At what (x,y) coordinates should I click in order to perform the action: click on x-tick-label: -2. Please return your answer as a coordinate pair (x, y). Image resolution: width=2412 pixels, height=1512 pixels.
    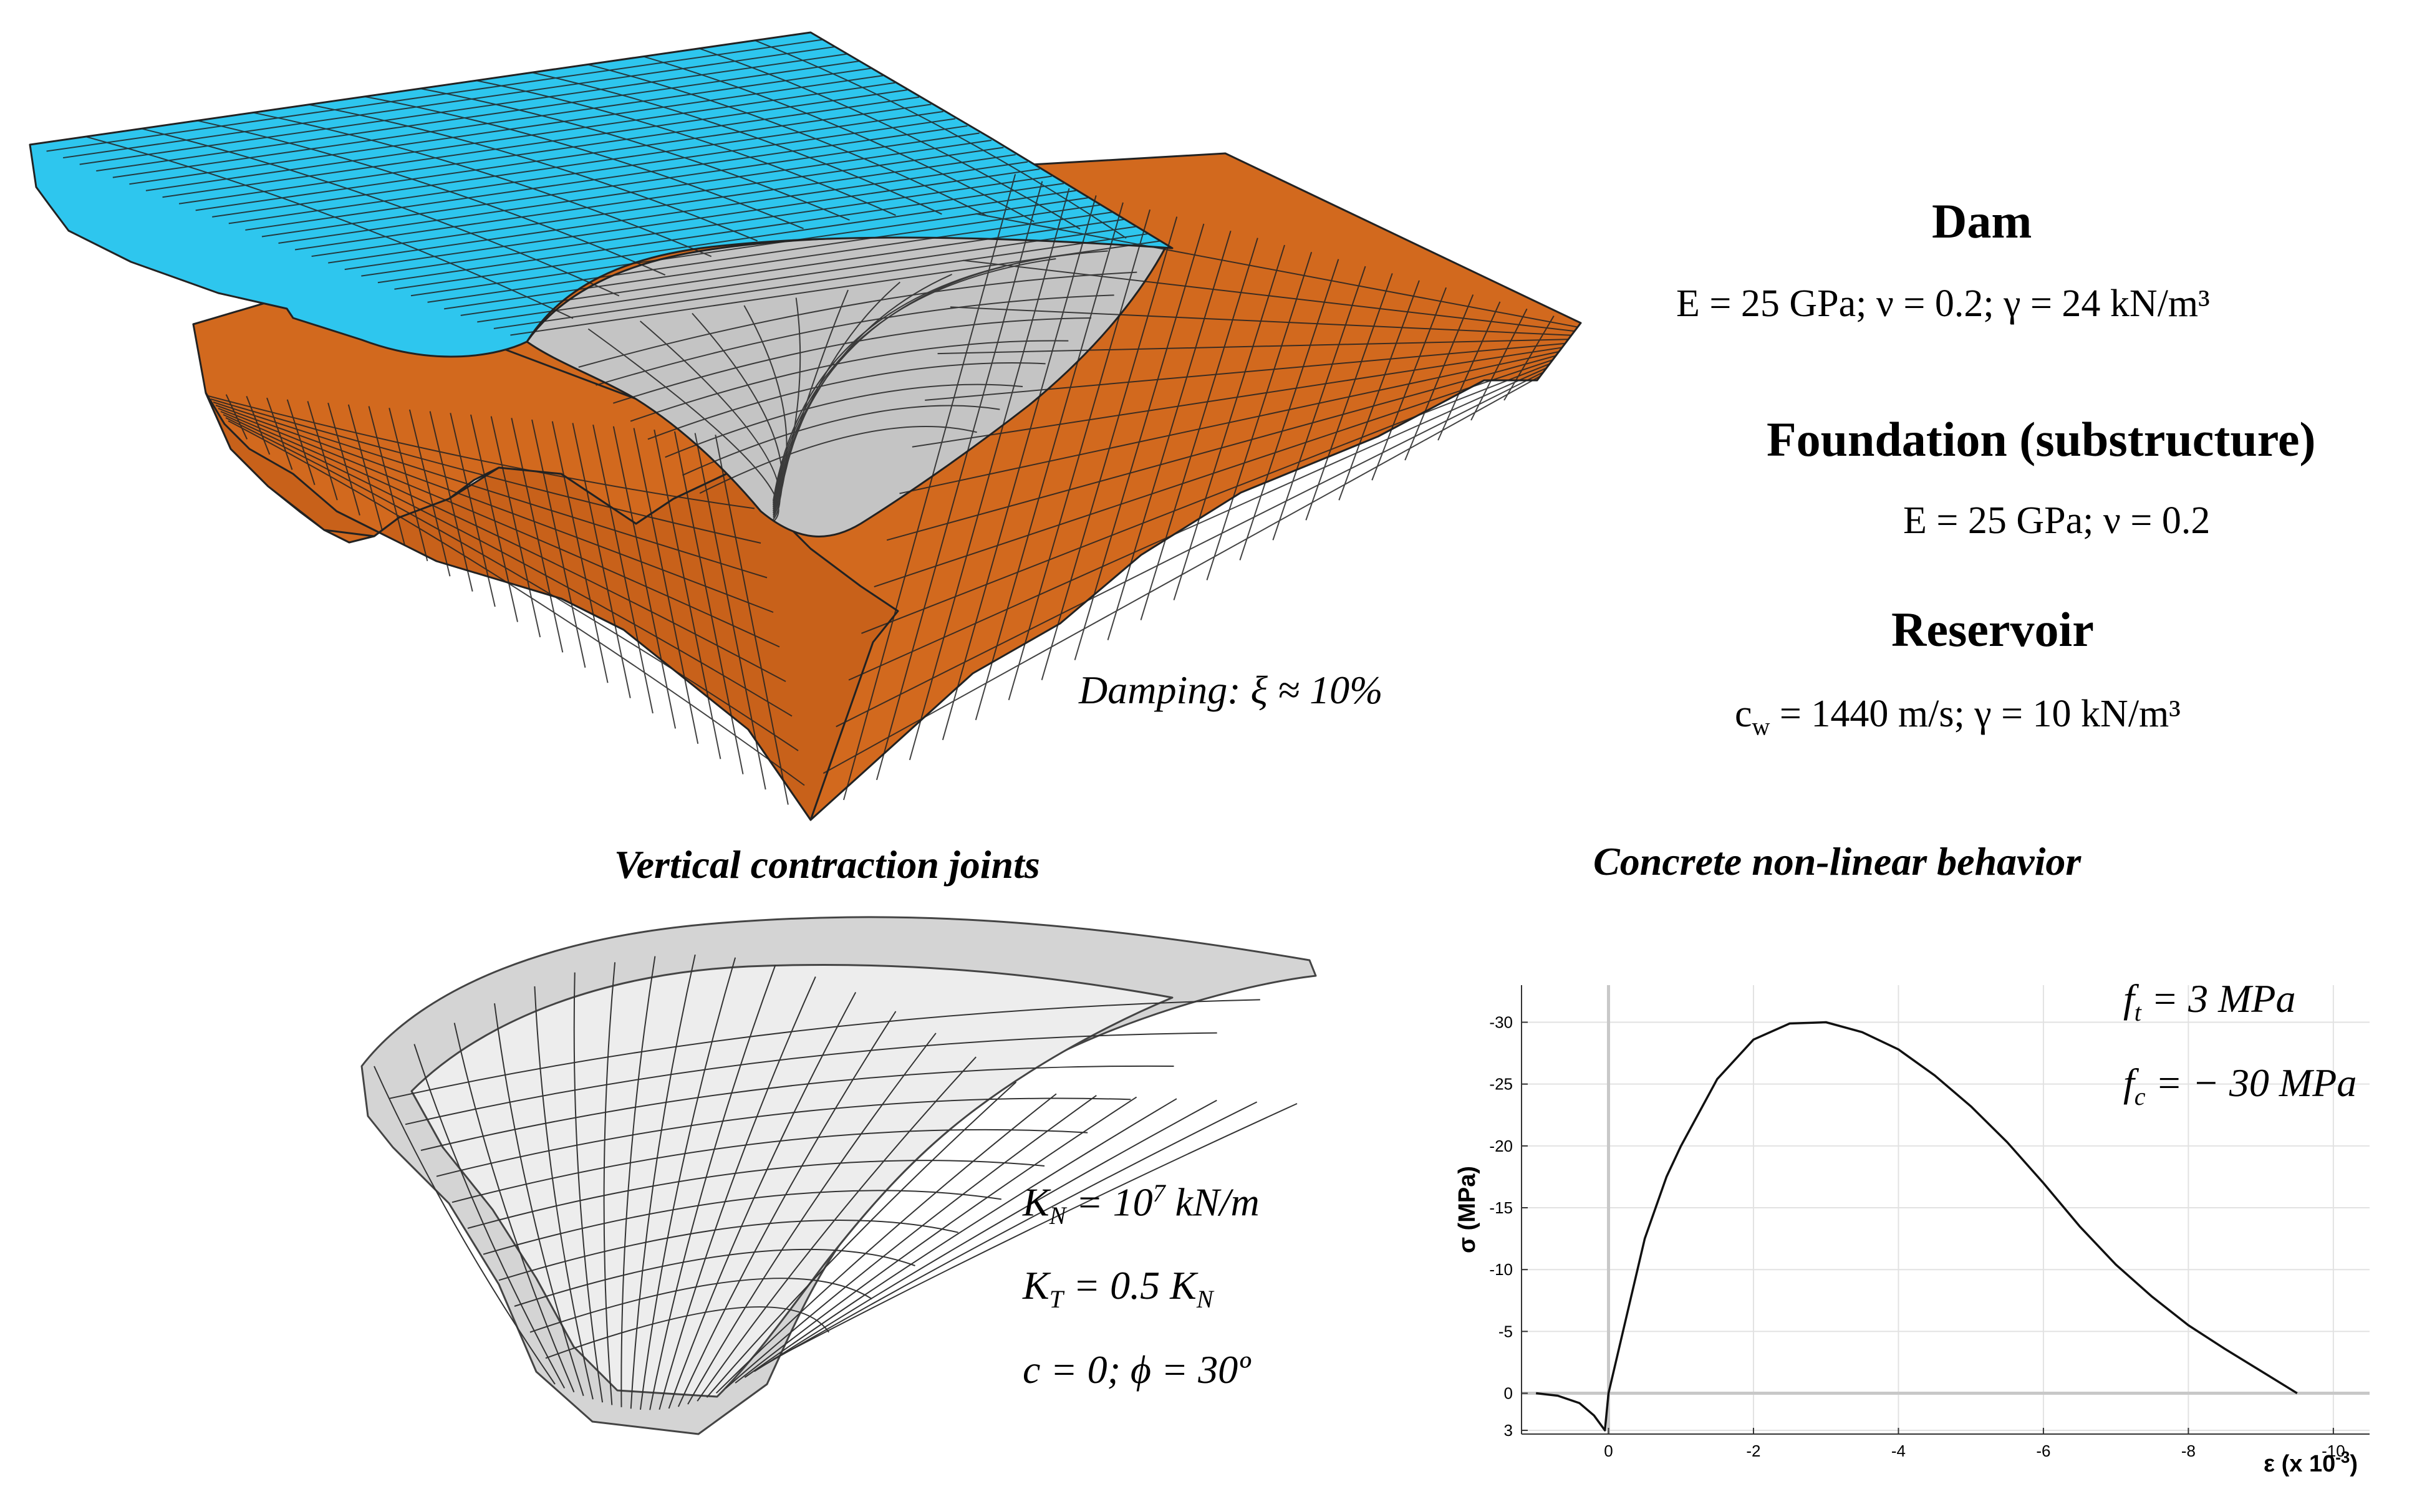
    Looking at the image, I should click on (1753, 1451).